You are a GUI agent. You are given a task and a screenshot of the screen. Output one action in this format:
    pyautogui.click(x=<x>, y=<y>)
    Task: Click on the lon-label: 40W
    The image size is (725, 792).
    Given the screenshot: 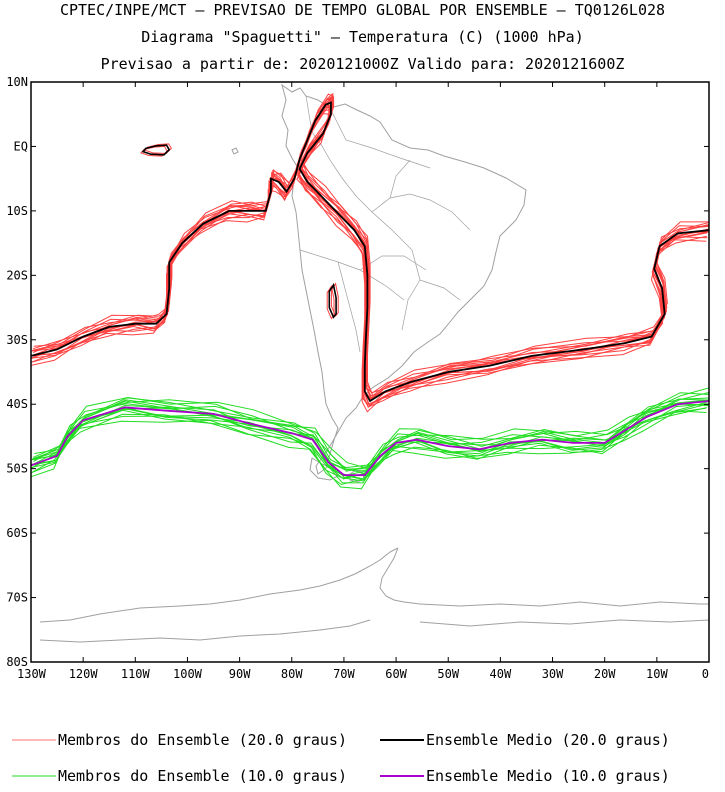 What is the action you would take?
    pyautogui.click(x=501, y=674)
    